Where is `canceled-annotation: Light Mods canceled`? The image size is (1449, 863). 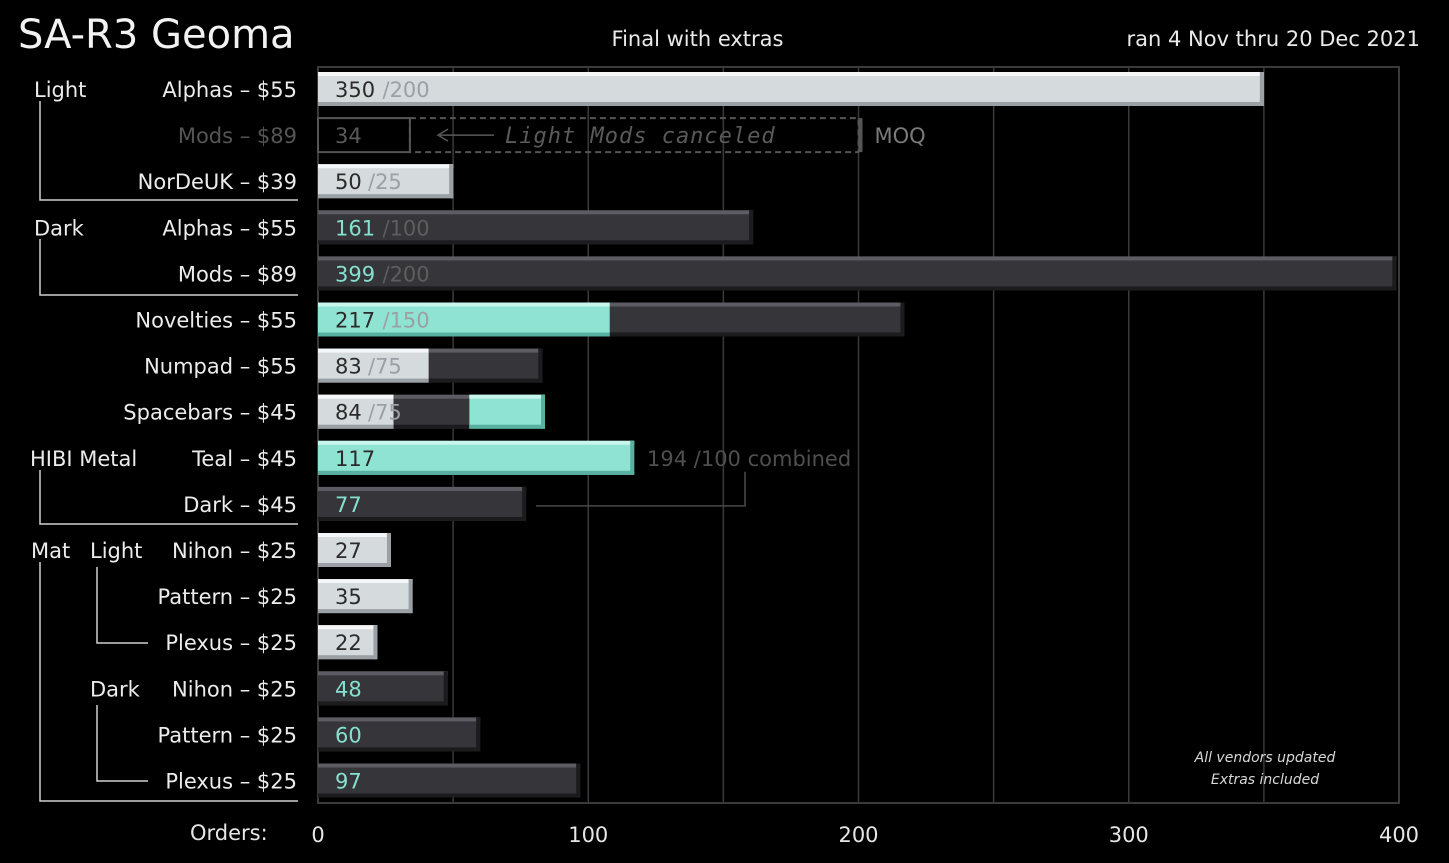 canceled-annotation: Light Mods canceled is located at coordinates (640, 136).